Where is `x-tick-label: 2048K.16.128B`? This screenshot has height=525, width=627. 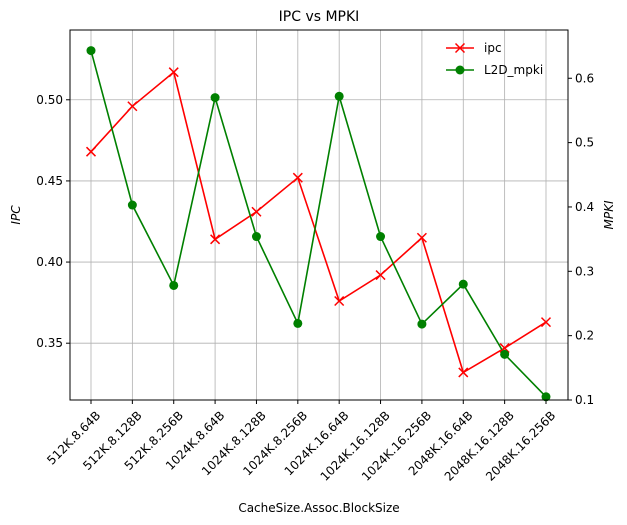
x-tick-label: 2048K.16.128B is located at coordinates (479, 445).